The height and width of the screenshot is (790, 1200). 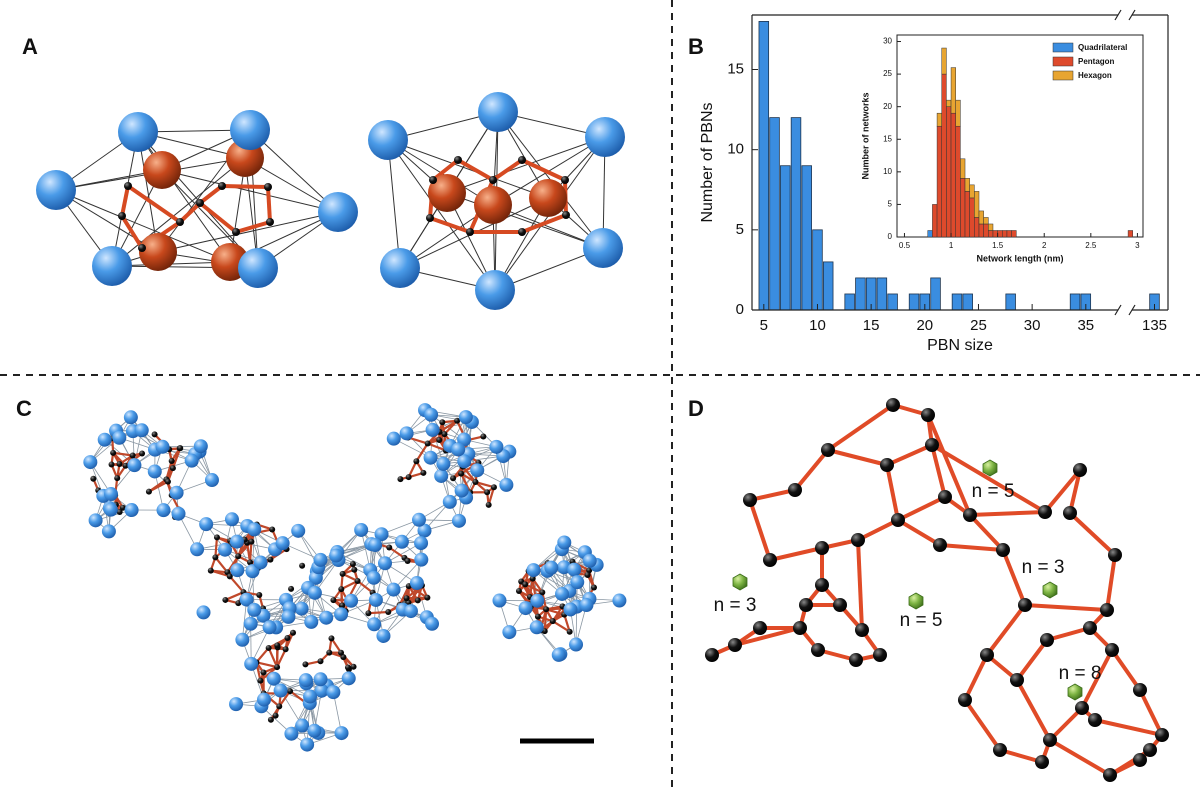 What do you see at coordinates (1063, 47) in the screenshot?
I see `legend-swatch` at bounding box center [1063, 47].